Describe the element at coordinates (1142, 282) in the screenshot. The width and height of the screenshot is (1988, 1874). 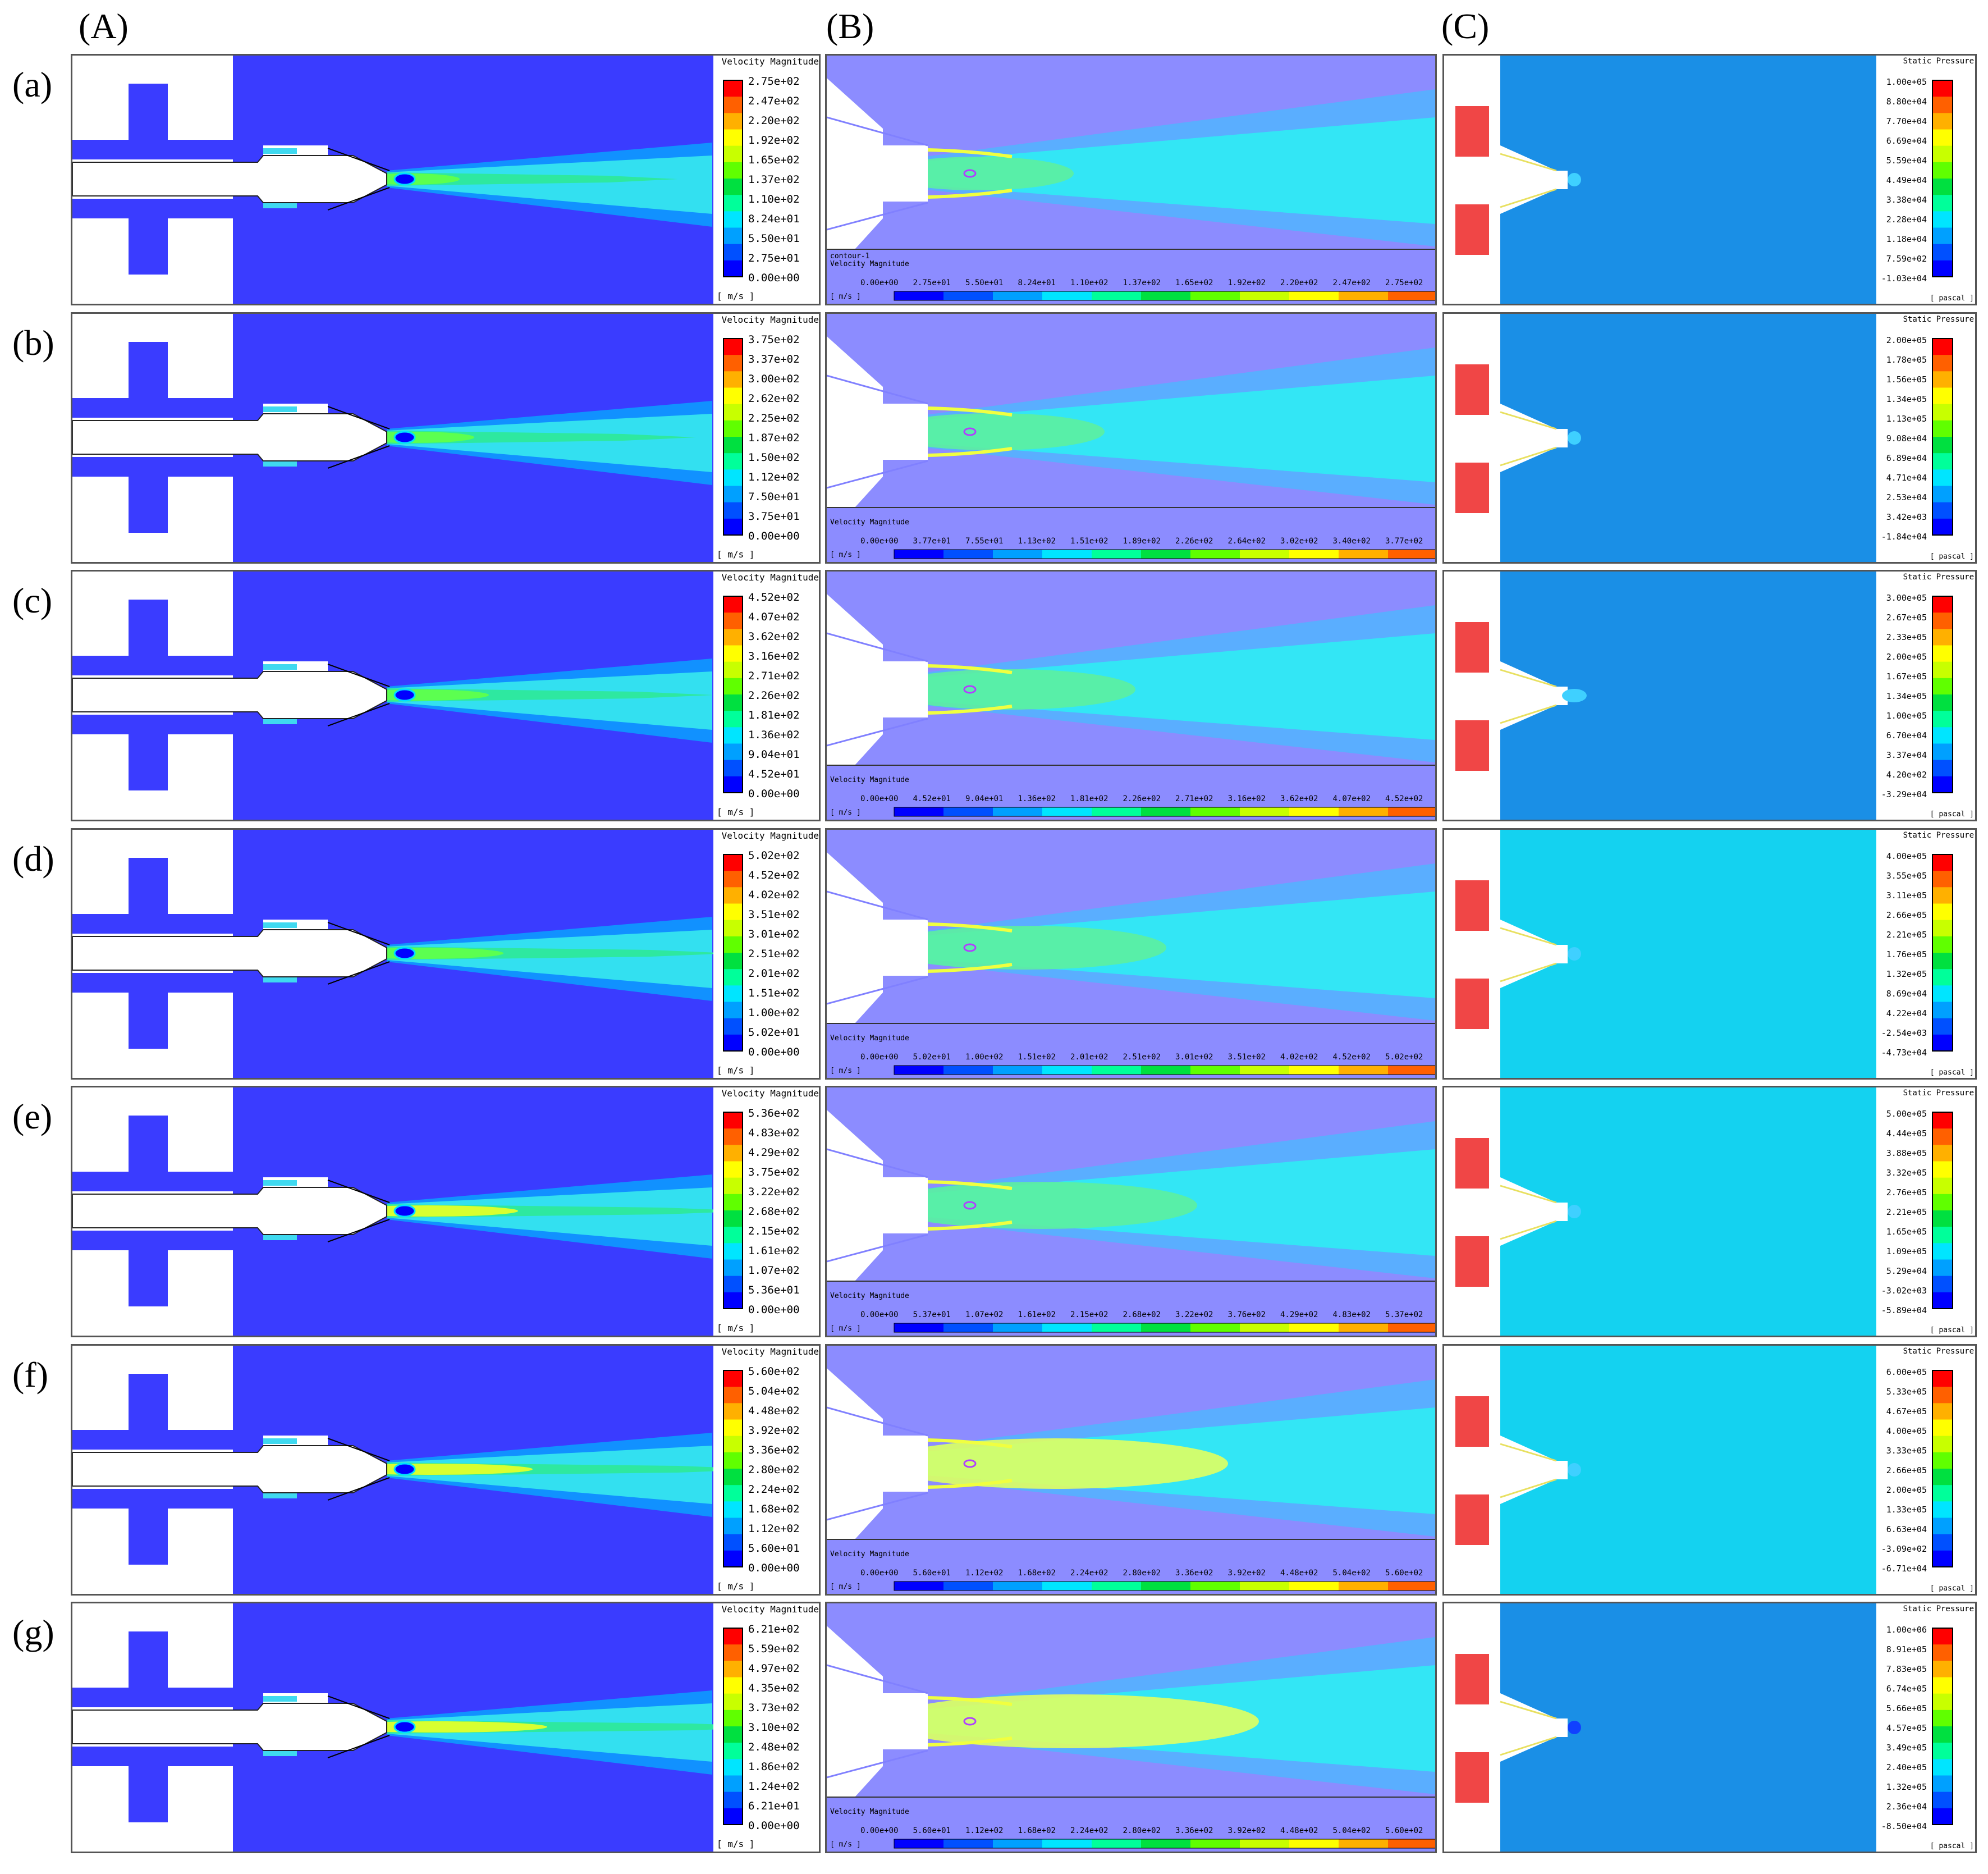
I see `colorbar-tick: 1.37e+02` at that location.